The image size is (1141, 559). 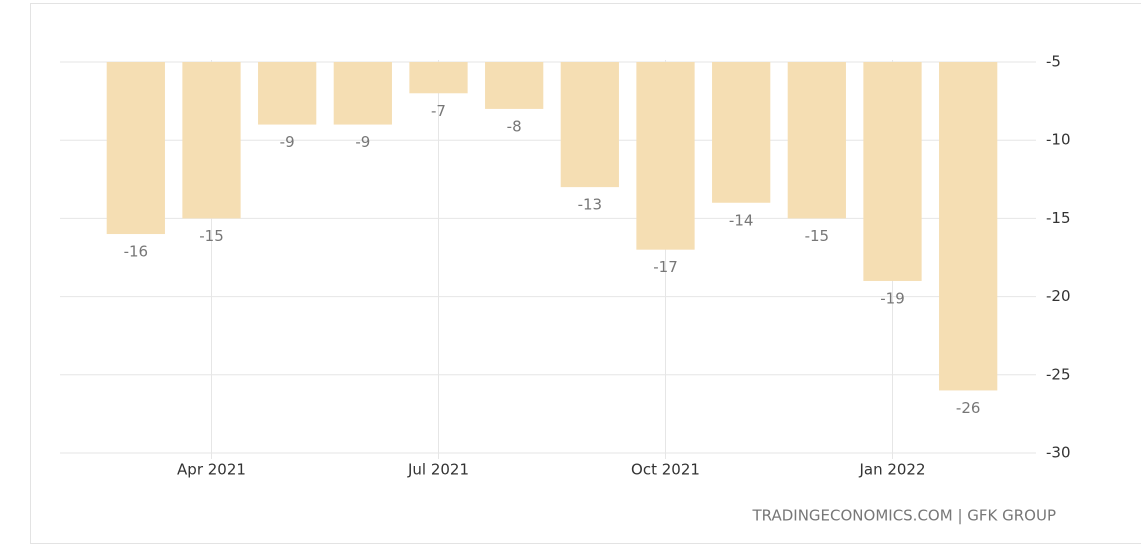 What do you see at coordinates (514, 126) in the screenshot?
I see `data-label: -8` at bounding box center [514, 126].